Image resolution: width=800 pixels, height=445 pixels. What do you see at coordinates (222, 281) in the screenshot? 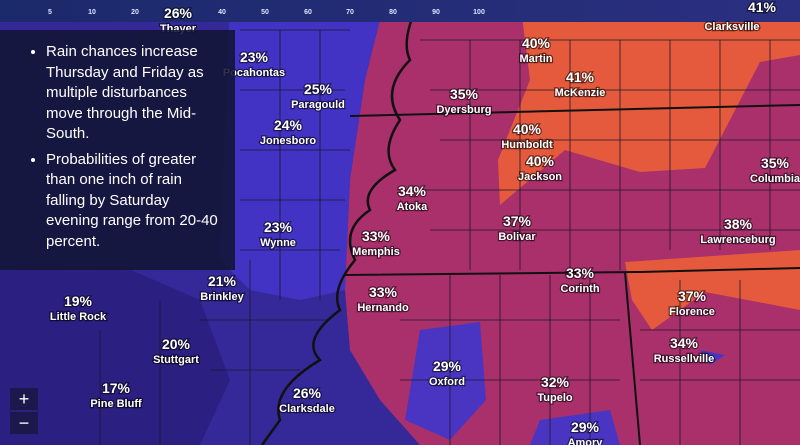
I see `city-percent: 21%` at bounding box center [222, 281].